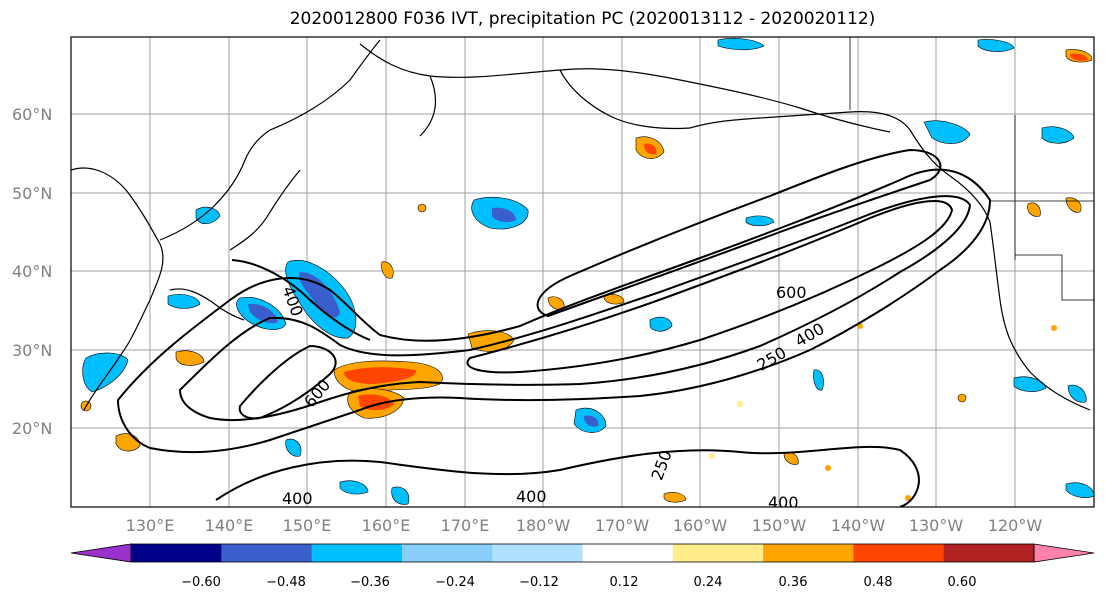  I want to click on lat-label: 60°N, so click(32, 114).